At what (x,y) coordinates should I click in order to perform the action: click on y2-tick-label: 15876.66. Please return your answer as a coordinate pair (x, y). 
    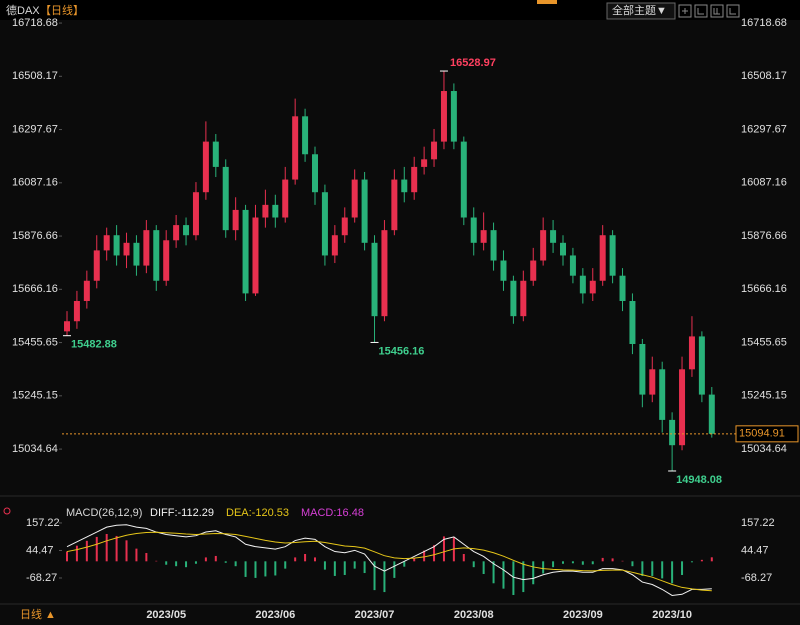
    Looking at the image, I should click on (764, 236).